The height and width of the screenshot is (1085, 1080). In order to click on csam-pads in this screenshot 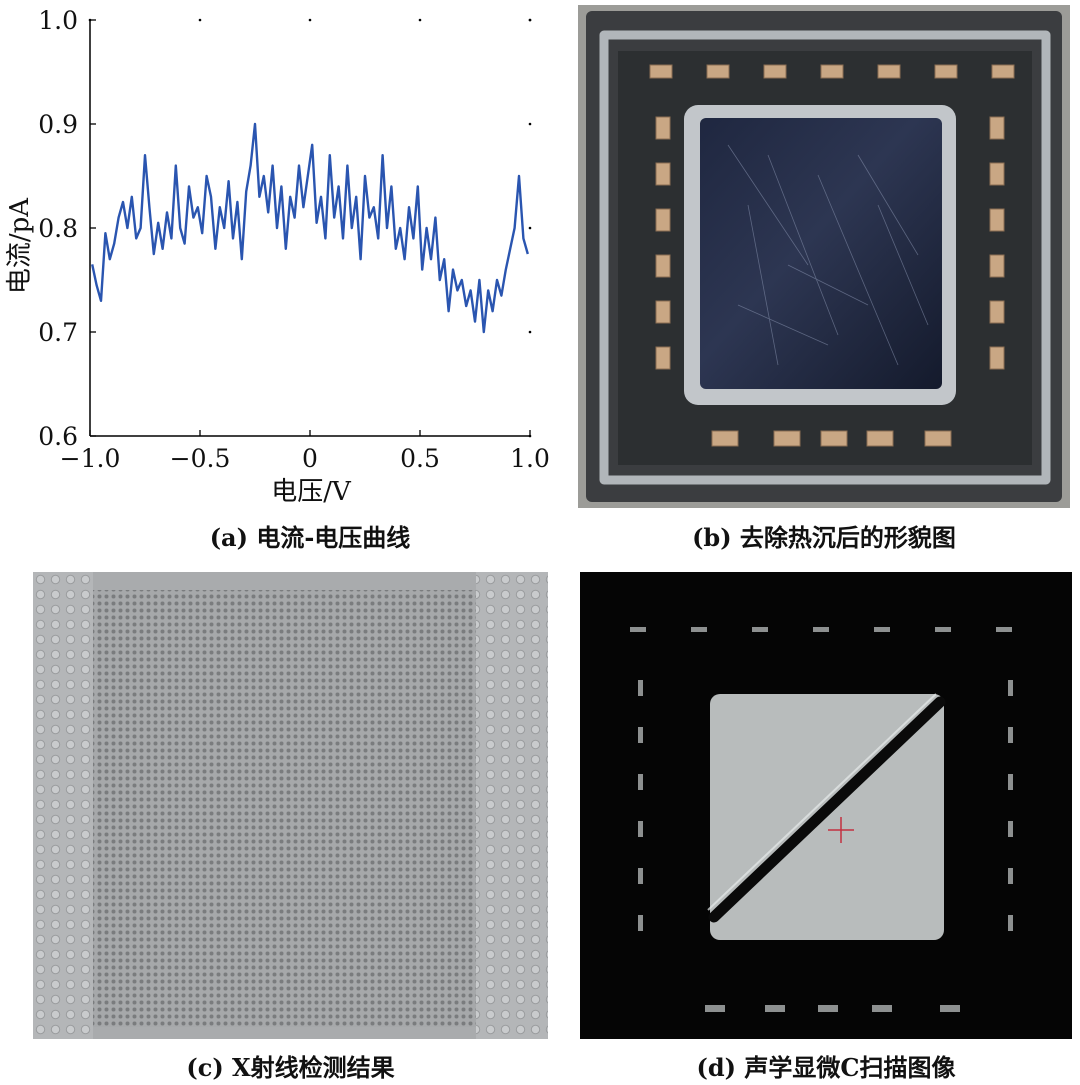, I will do `click(821, 819)`.